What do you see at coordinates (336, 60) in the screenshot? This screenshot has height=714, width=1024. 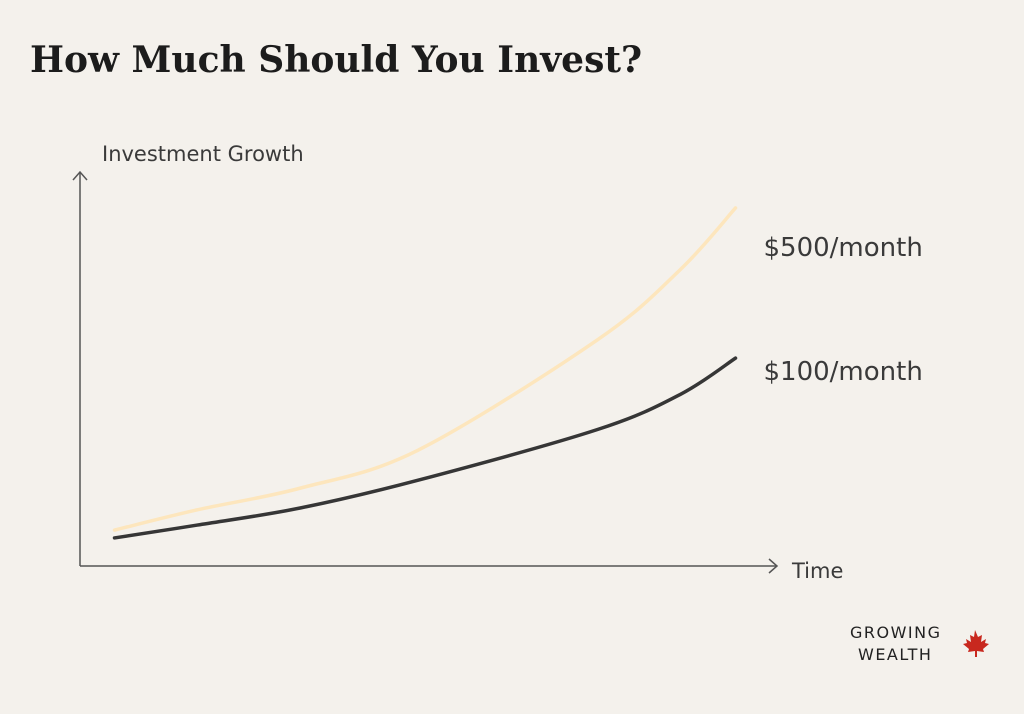 I see `chart-title: How Much Should You Invest?` at bounding box center [336, 60].